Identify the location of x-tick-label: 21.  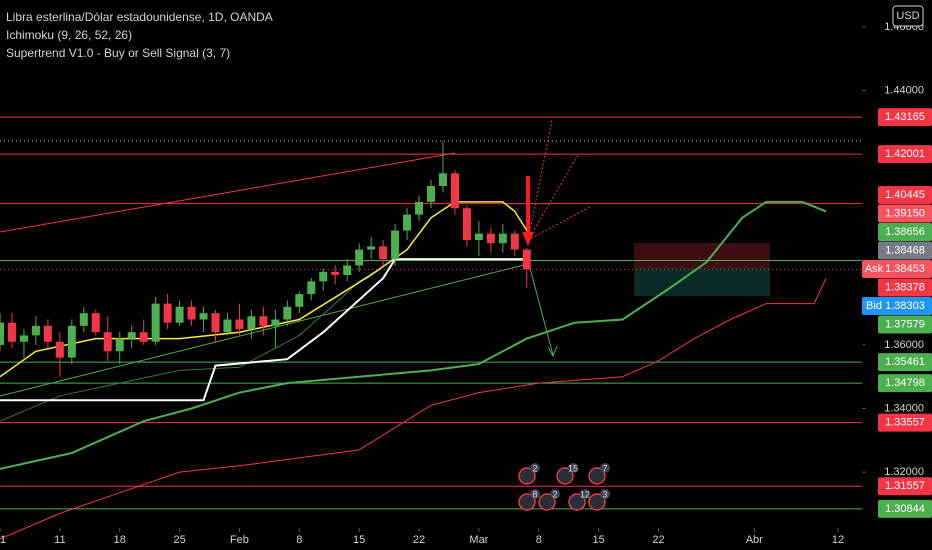
(3, 540).